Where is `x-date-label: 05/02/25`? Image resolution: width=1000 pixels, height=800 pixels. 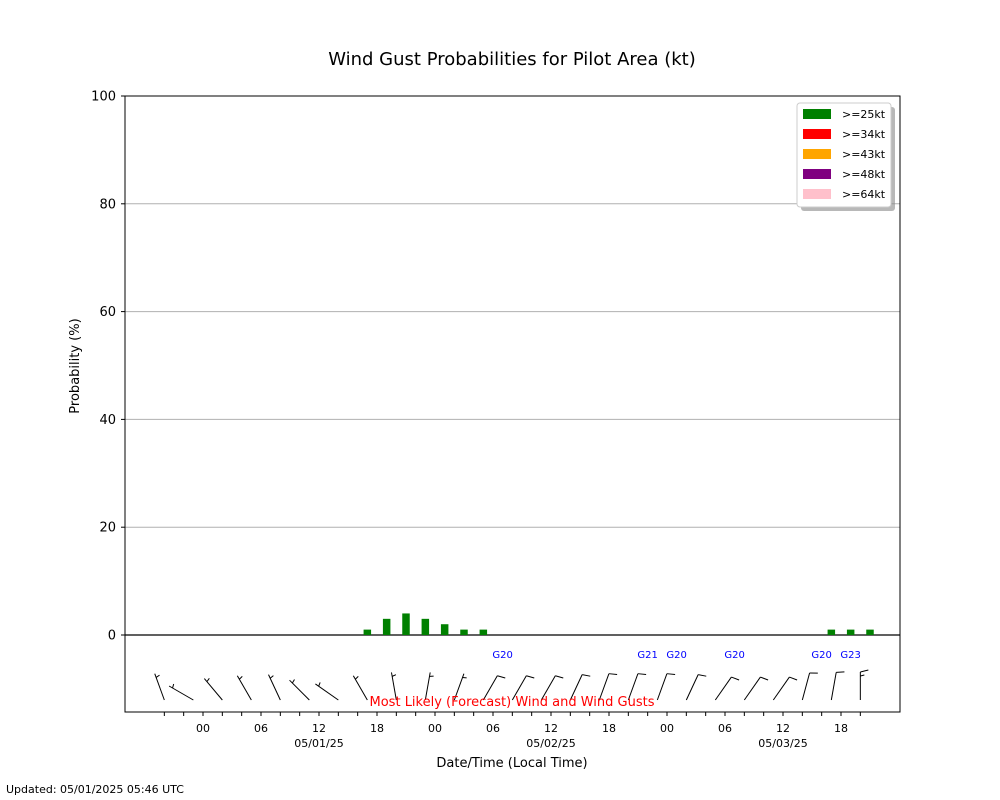 x-date-label: 05/02/25 is located at coordinates (550, 743).